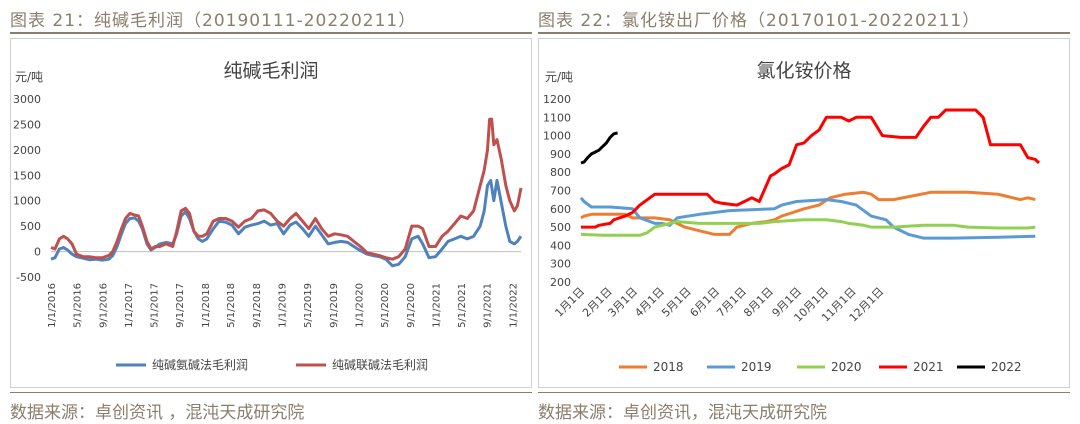 This screenshot has width=1080, height=424. What do you see at coordinates (28, 277) in the screenshot?
I see `y-tick-label: -500` at bounding box center [28, 277].